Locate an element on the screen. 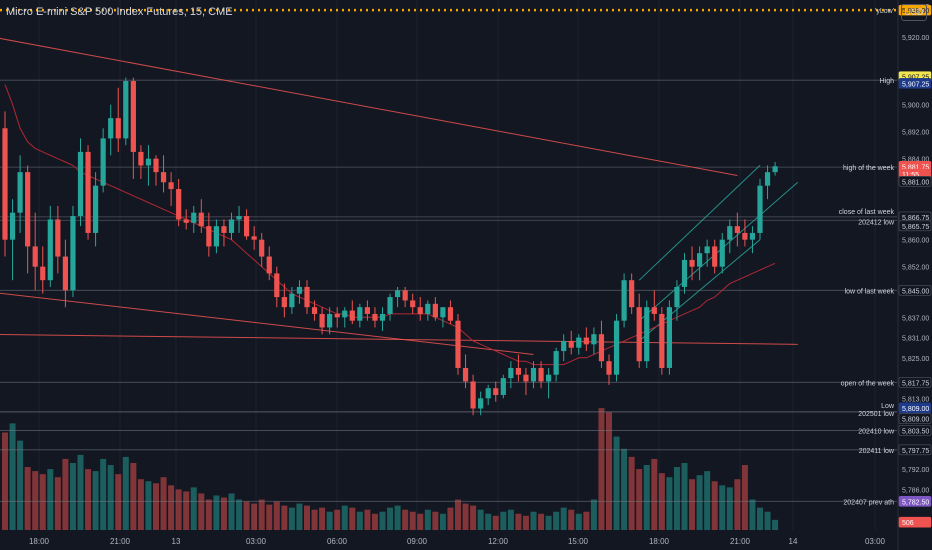 Image resolution: width=932 pixels, height=550 pixels. level-label: 202411 low is located at coordinates (877, 451).